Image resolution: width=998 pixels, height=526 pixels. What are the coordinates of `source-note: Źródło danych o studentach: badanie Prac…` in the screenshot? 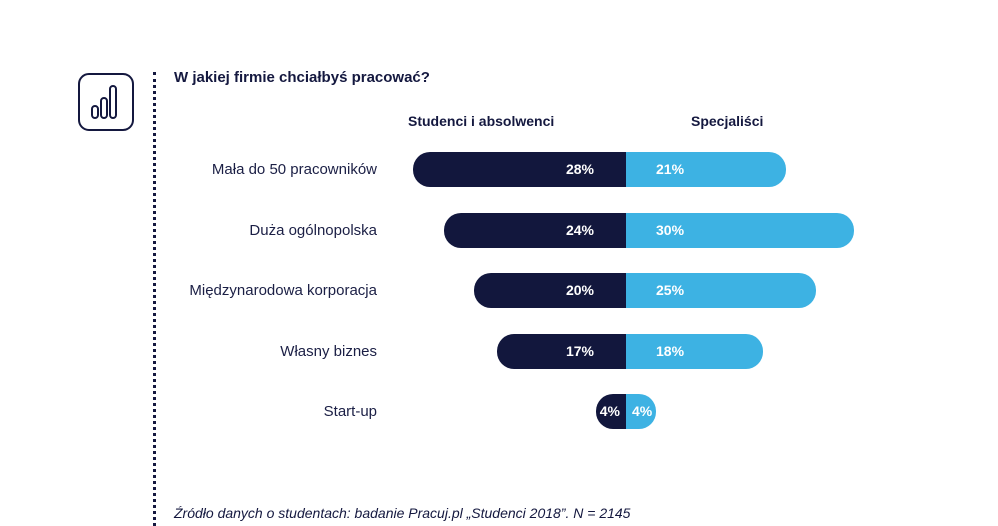 It's located at (402, 513).